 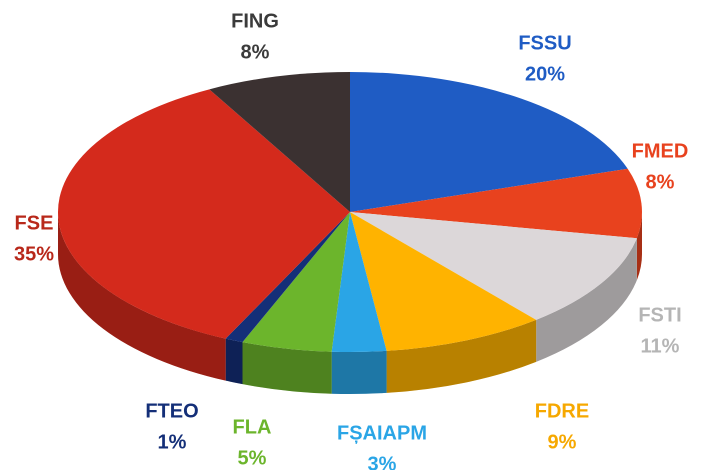 What do you see at coordinates (659, 315) in the screenshot?
I see `slice-label: FSTI` at bounding box center [659, 315].